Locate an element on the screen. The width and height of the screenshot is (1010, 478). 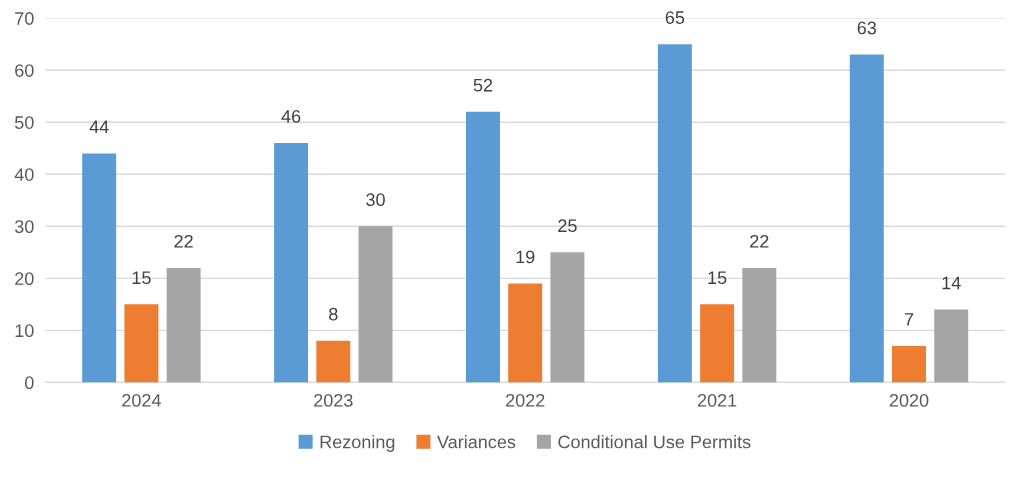
x-tick-label: 2024 is located at coordinates (141, 400).